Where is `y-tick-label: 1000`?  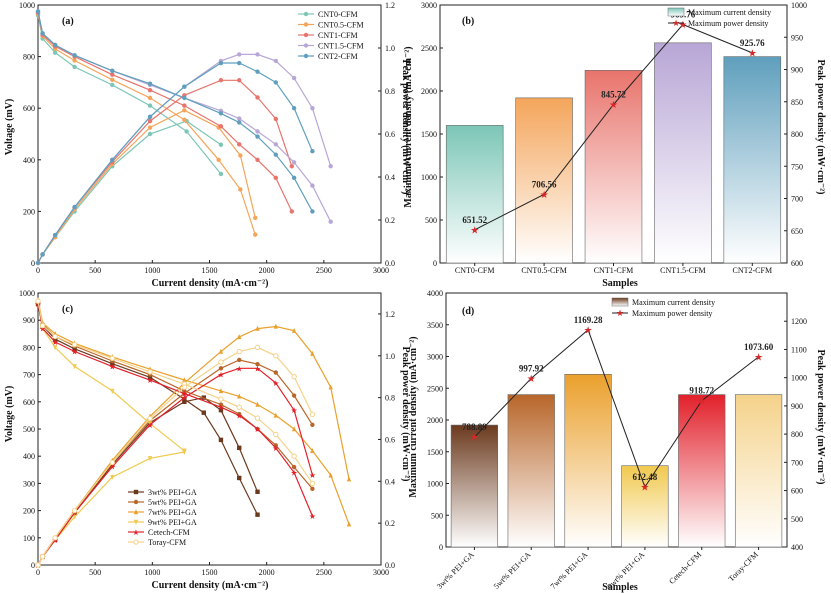
y-tick-label: 1000 is located at coordinates (429, 177).